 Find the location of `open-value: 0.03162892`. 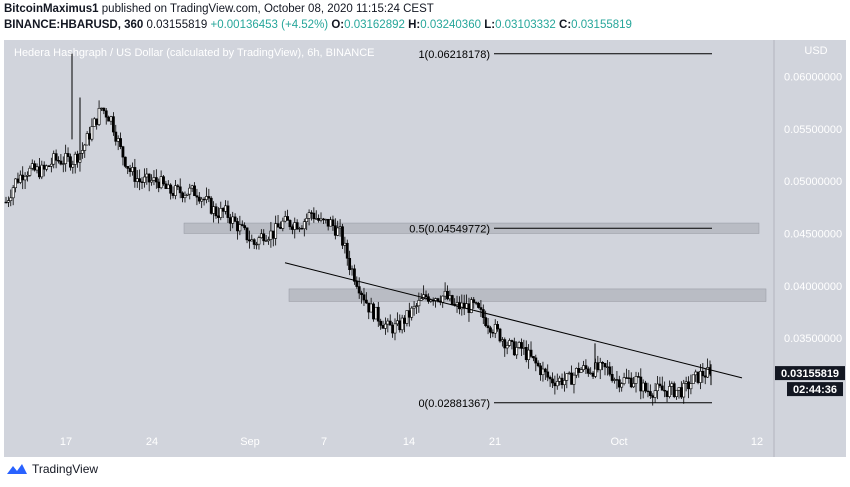

open-value: 0.03162892 is located at coordinates (374, 25).